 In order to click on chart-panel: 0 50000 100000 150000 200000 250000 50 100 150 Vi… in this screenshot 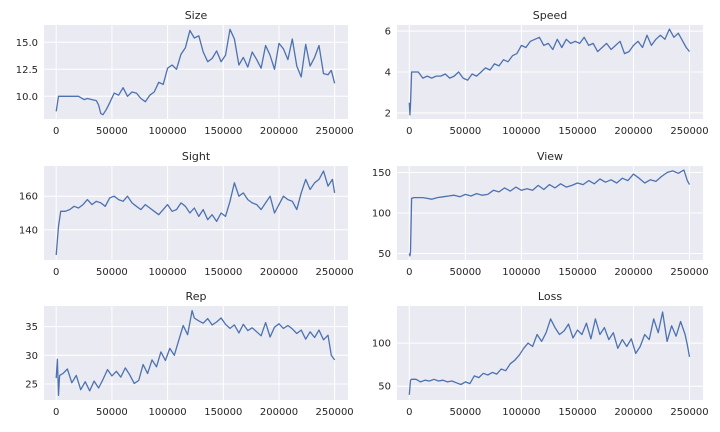, I will do `click(540, 214)`.